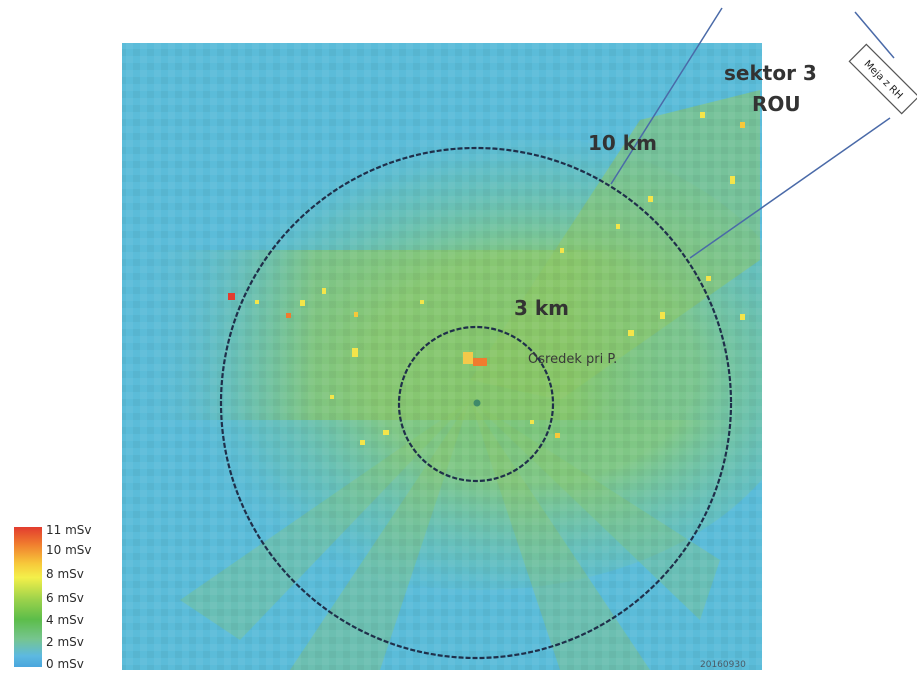 The image size is (917, 674). Describe the element at coordinates (770, 73) in the screenshot. I see `sector-label: sektor 3` at that location.